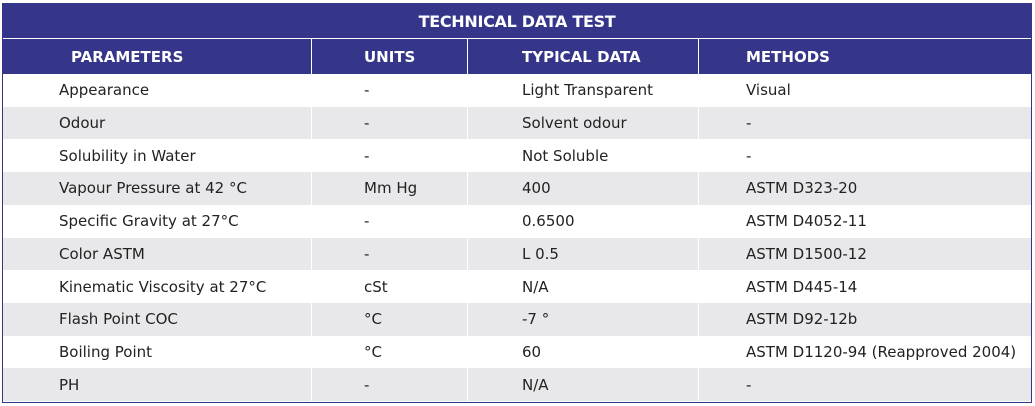 Image resolution: width=1035 pixels, height=406 pixels. Describe the element at coordinates (582, 254) in the screenshot. I see `table-cell: L 0.5` at that location.